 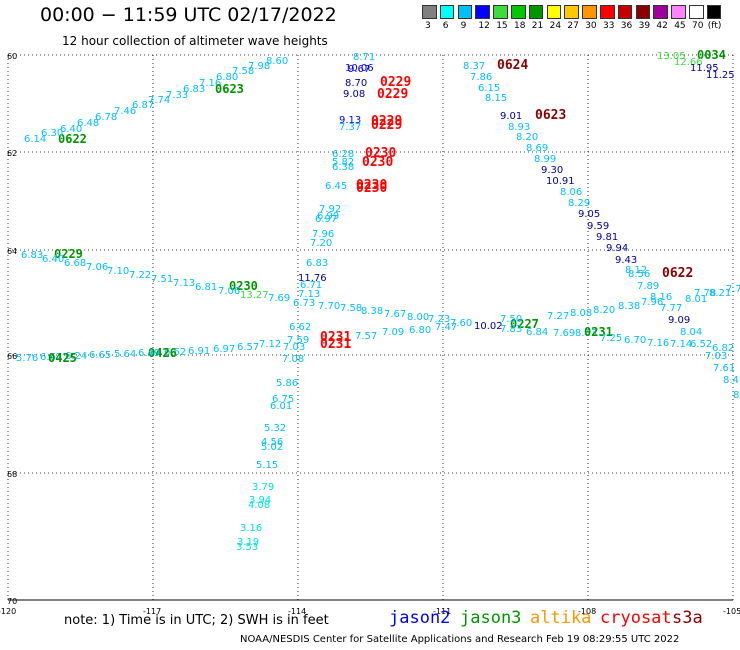 I want to click on color-scale-label: 33, so click(x=609, y=26).